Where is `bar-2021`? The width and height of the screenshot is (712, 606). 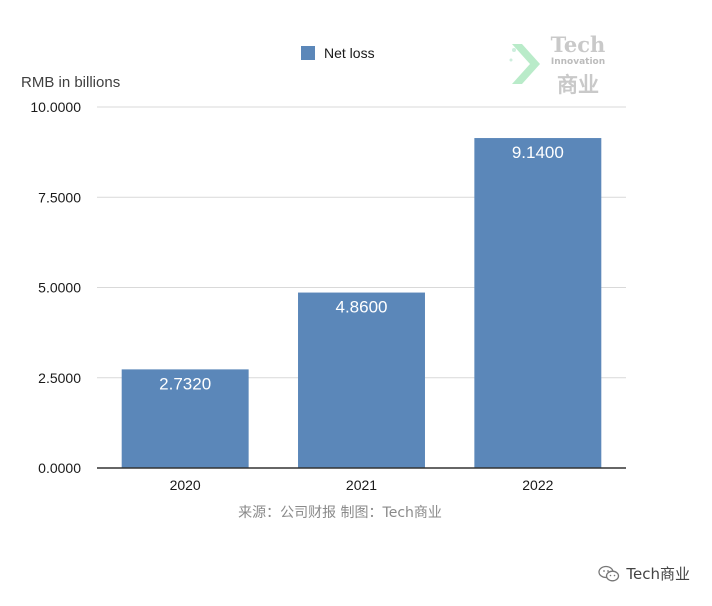 bar-2021 is located at coordinates (361, 380).